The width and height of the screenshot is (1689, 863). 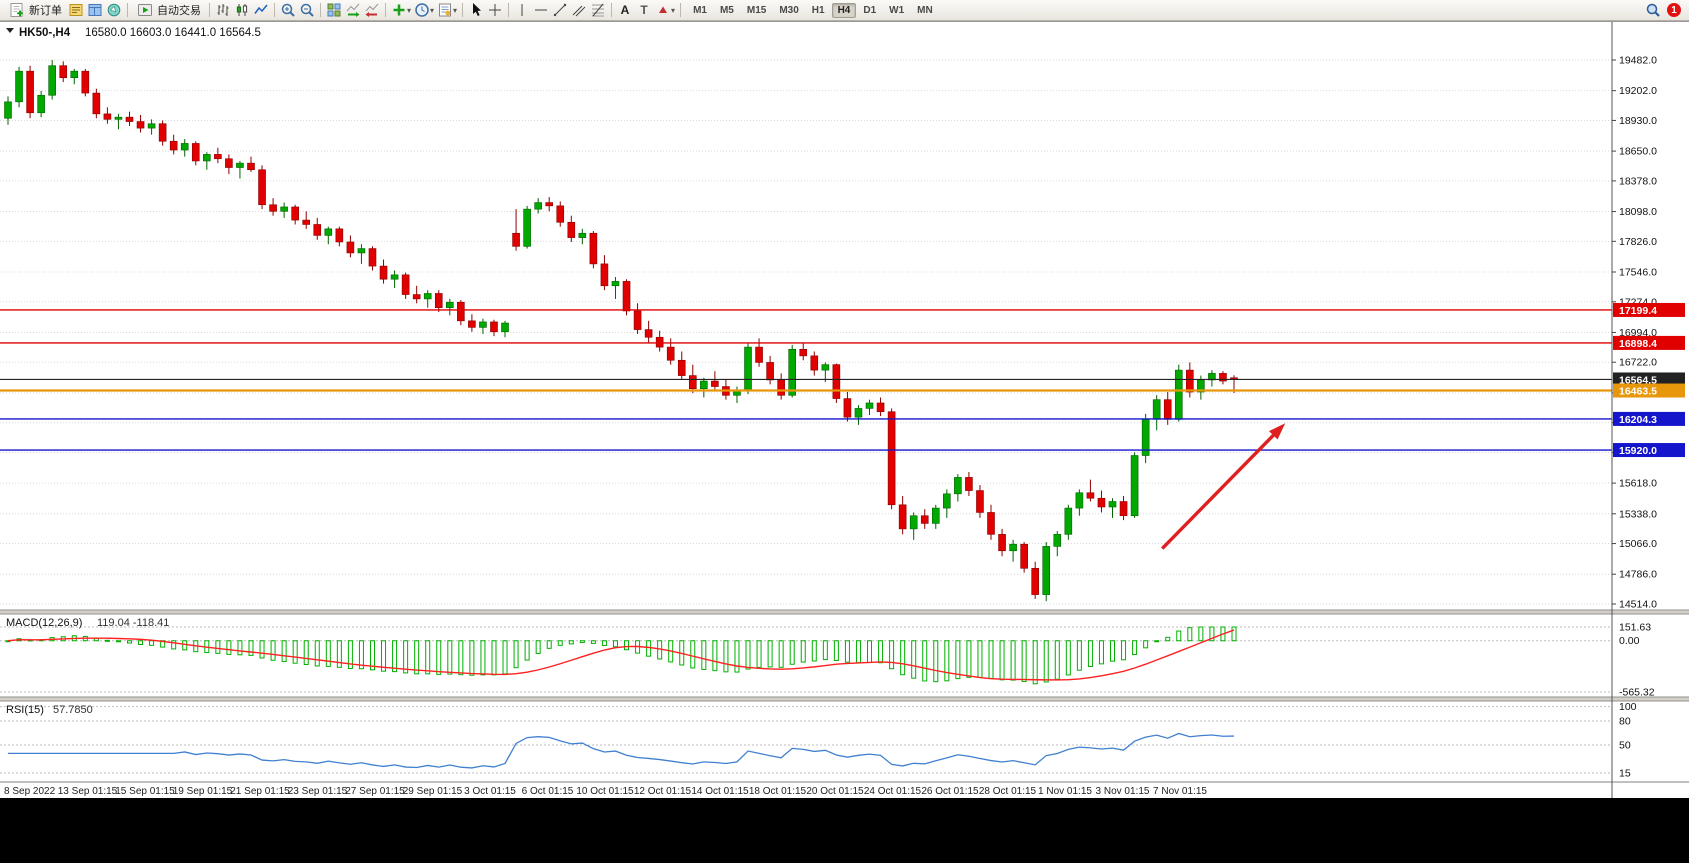 What do you see at coordinates (893, 791) in the screenshot?
I see `time-axis-label: 24 Oct 01:15` at bounding box center [893, 791].